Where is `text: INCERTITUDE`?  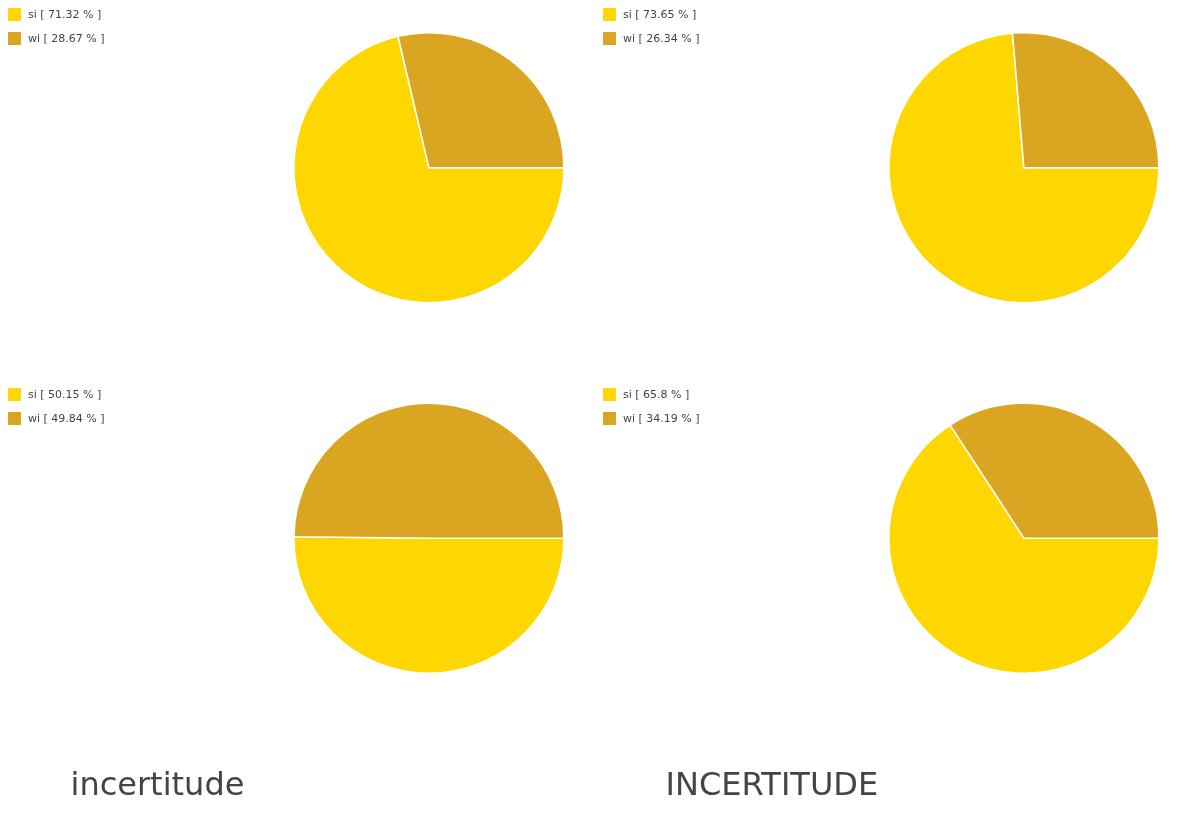
text: INCERTITUDE is located at coordinates (772, 783).